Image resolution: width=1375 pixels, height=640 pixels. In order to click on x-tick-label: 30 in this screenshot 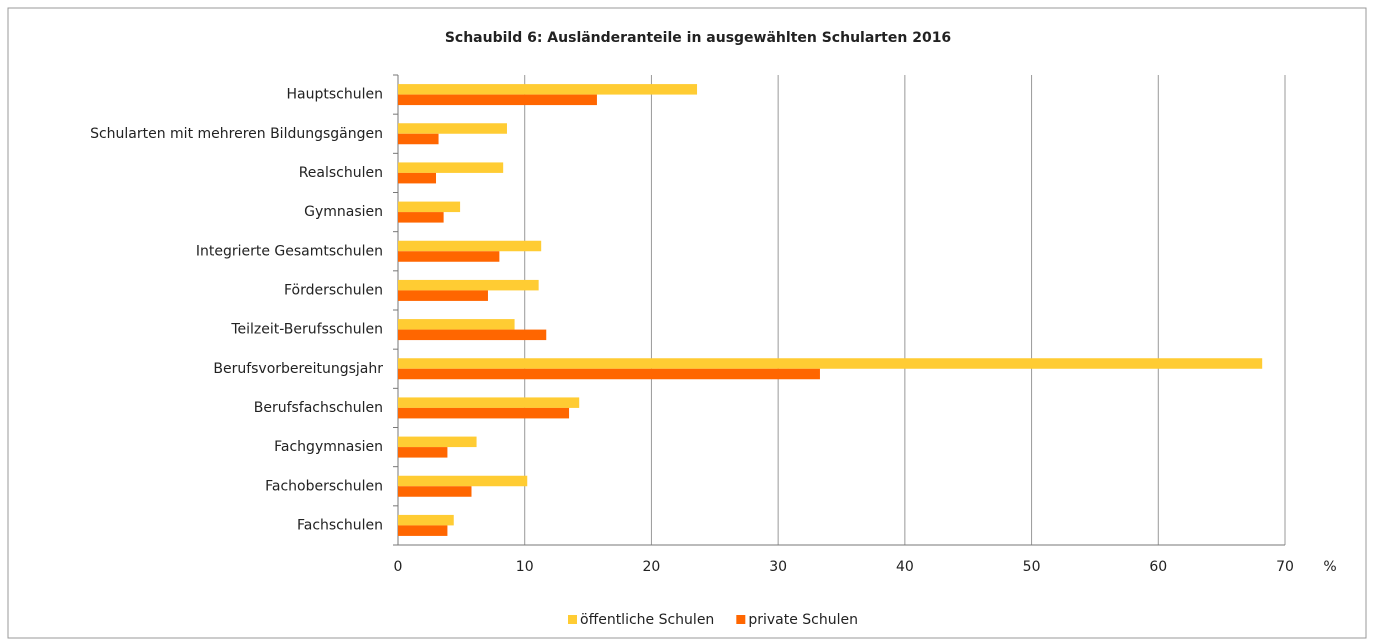, I will do `click(778, 567)`.